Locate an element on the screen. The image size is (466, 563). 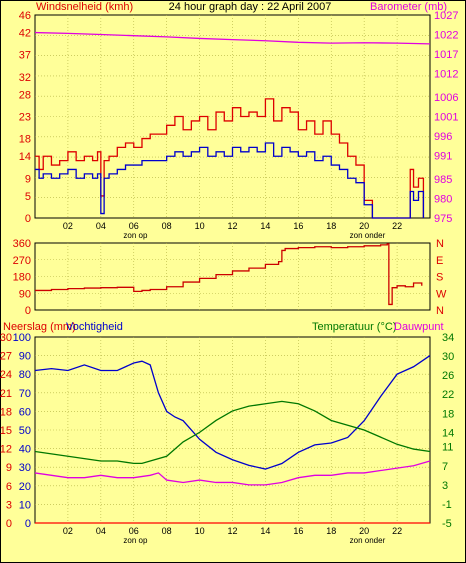
humidity-tick-label: 60 is located at coordinates (25, 412).